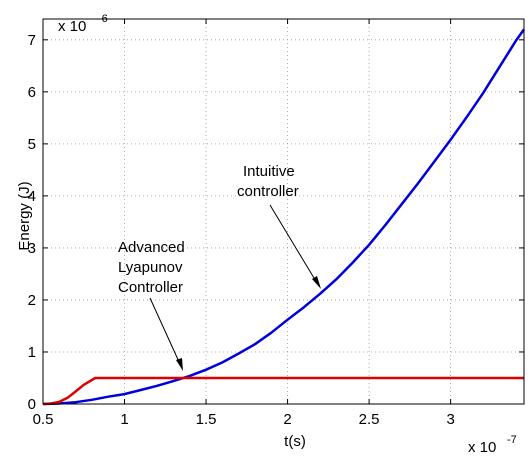 This screenshot has width=531, height=456. What do you see at coordinates (165, 331) in the screenshot?
I see `arrow-advanced` at bounding box center [165, 331].